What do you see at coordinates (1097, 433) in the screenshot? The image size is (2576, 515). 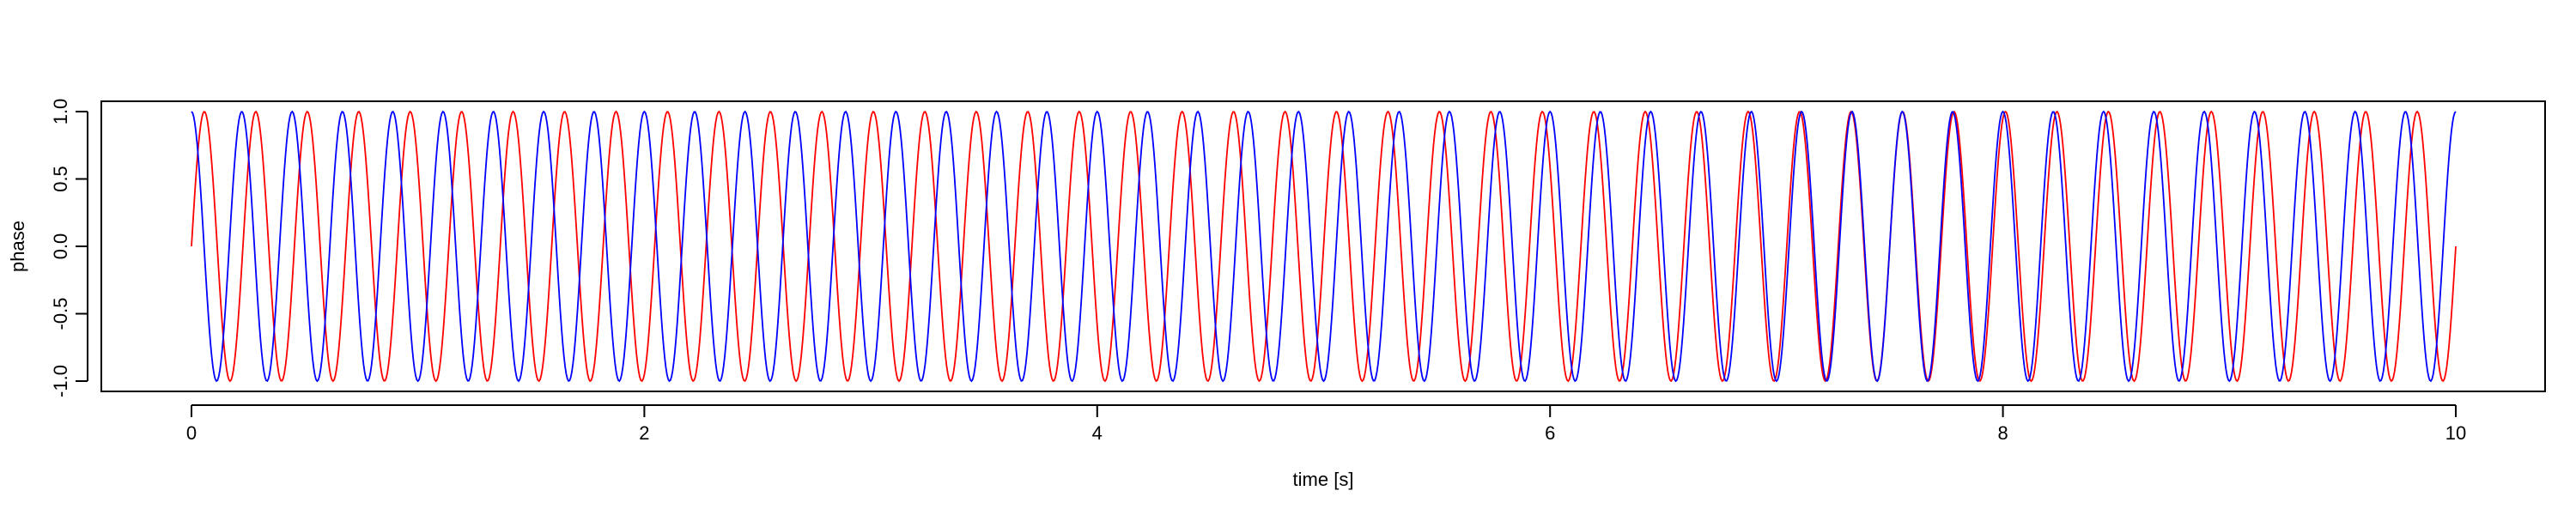 I see `x-tick-label: 4` at bounding box center [1097, 433].